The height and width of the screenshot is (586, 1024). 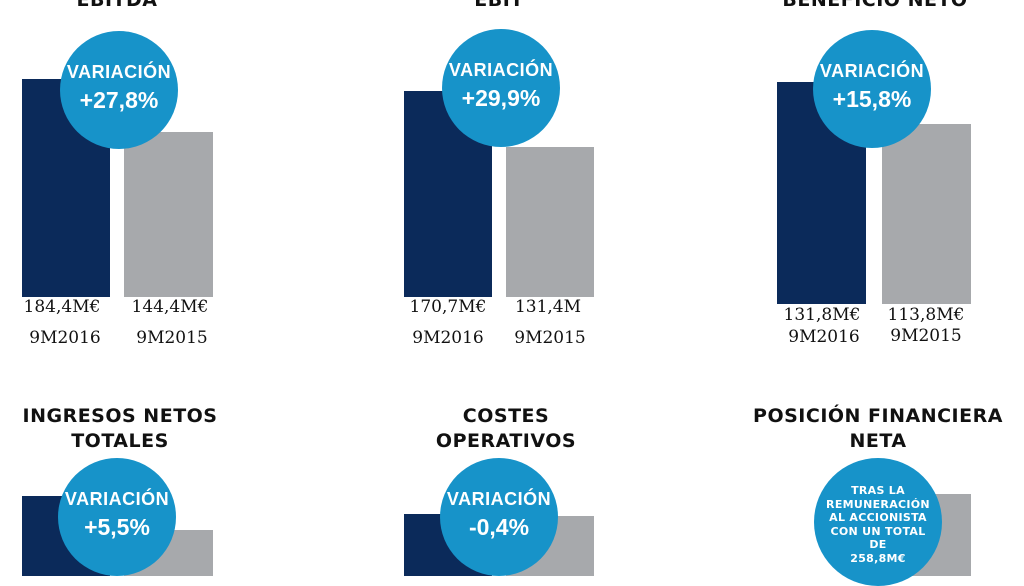 I want to click on variation-badge: VARIACIÓN +27,8%, so click(x=119, y=90).